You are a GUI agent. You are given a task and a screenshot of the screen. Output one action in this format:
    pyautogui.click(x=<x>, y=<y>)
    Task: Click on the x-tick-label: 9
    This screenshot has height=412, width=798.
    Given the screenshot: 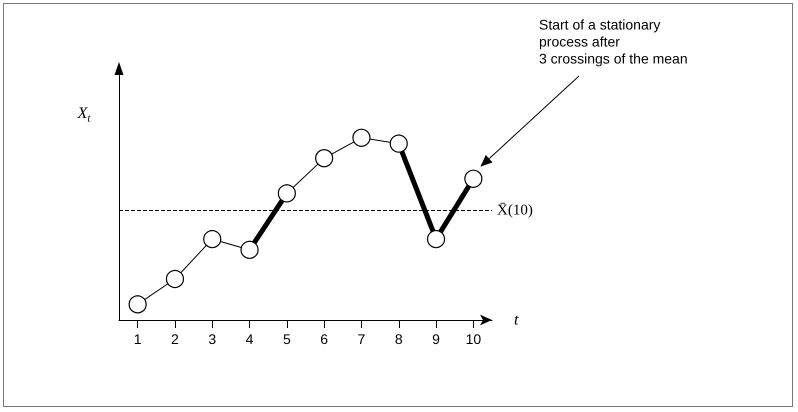 What is the action you would take?
    pyautogui.click(x=436, y=339)
    